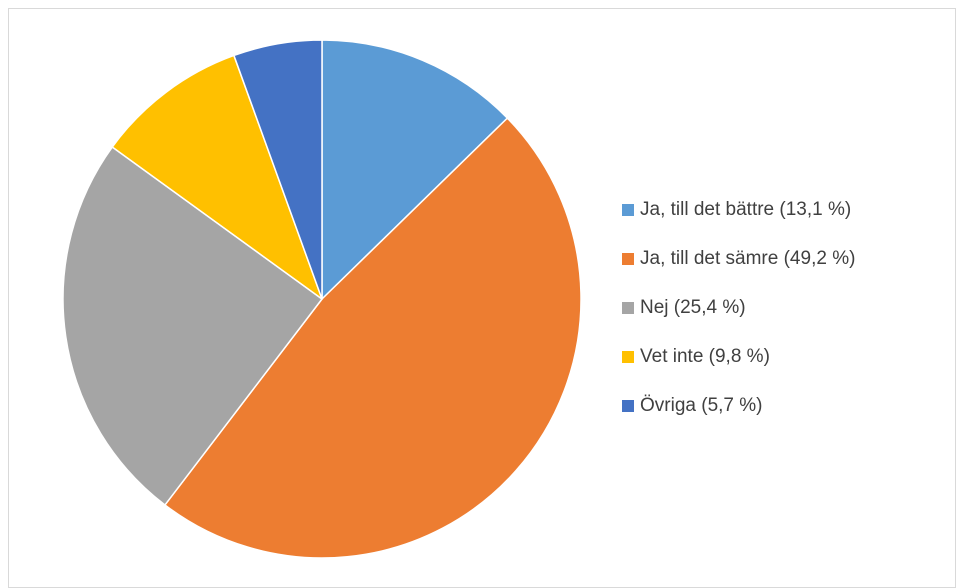  What do you see at coordinates (701, 405) in the screenshot?
I see `legend-label: Övriga (5,7 %)` at bounding box center [701, 405].